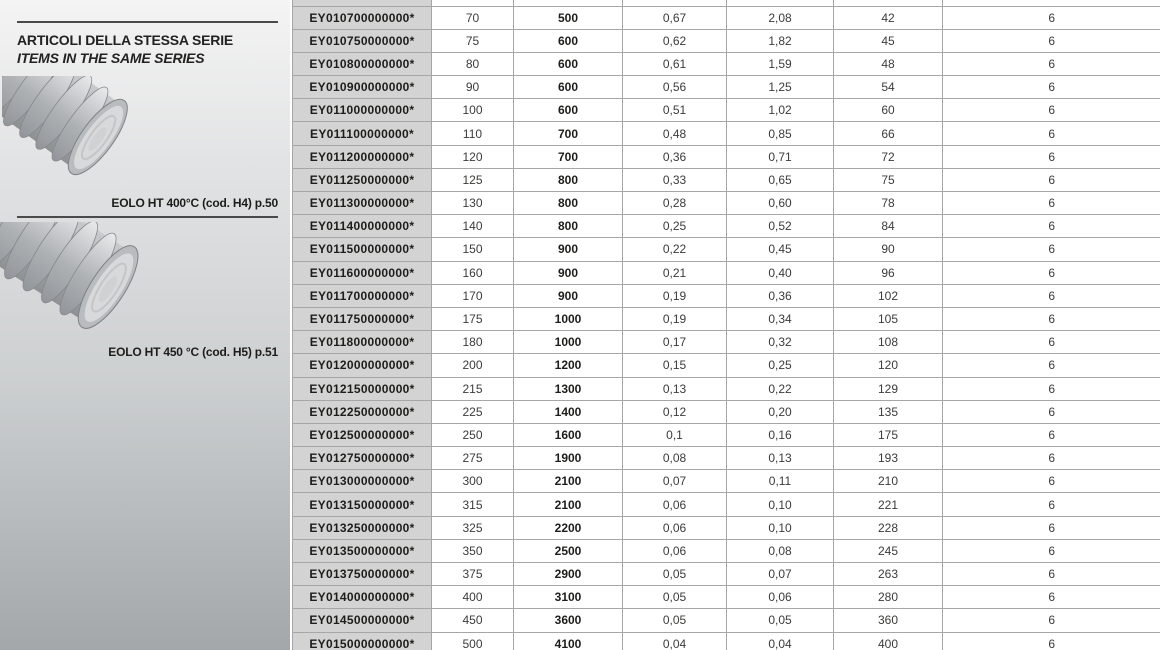 This screenshot has height=650, width=1160. I want to click on code-cell: EY013500000000*, so click(362, 551).